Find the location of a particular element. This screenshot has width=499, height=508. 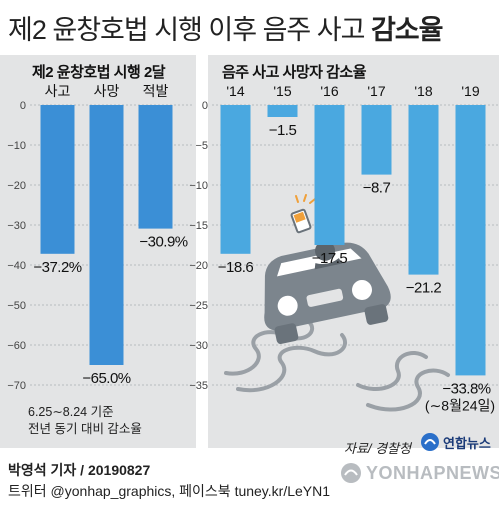

logo: 연합뉴스 is located at coordinates (455, 442).